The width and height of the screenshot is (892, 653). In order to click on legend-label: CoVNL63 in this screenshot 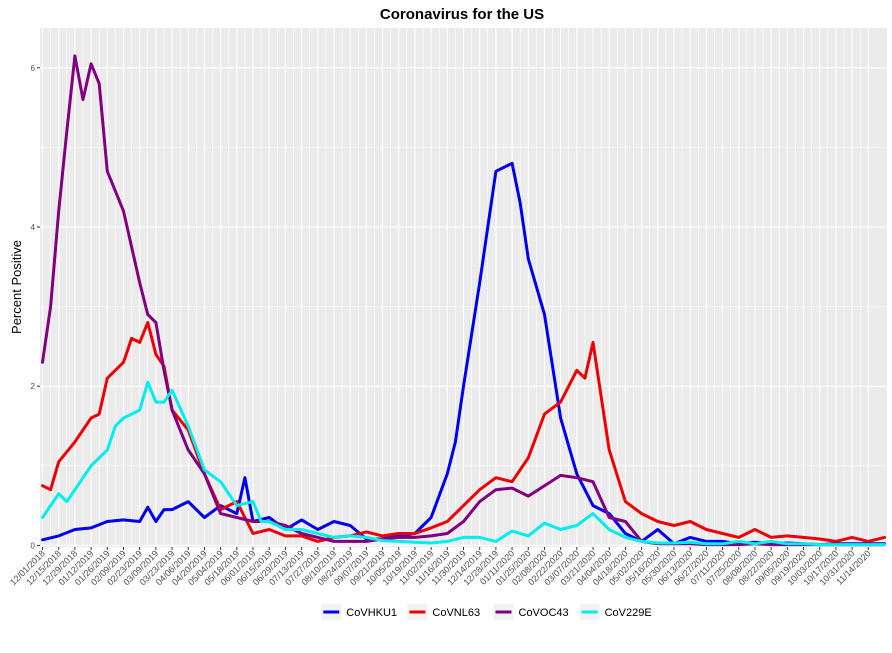, I will do `click(456, 613)`.